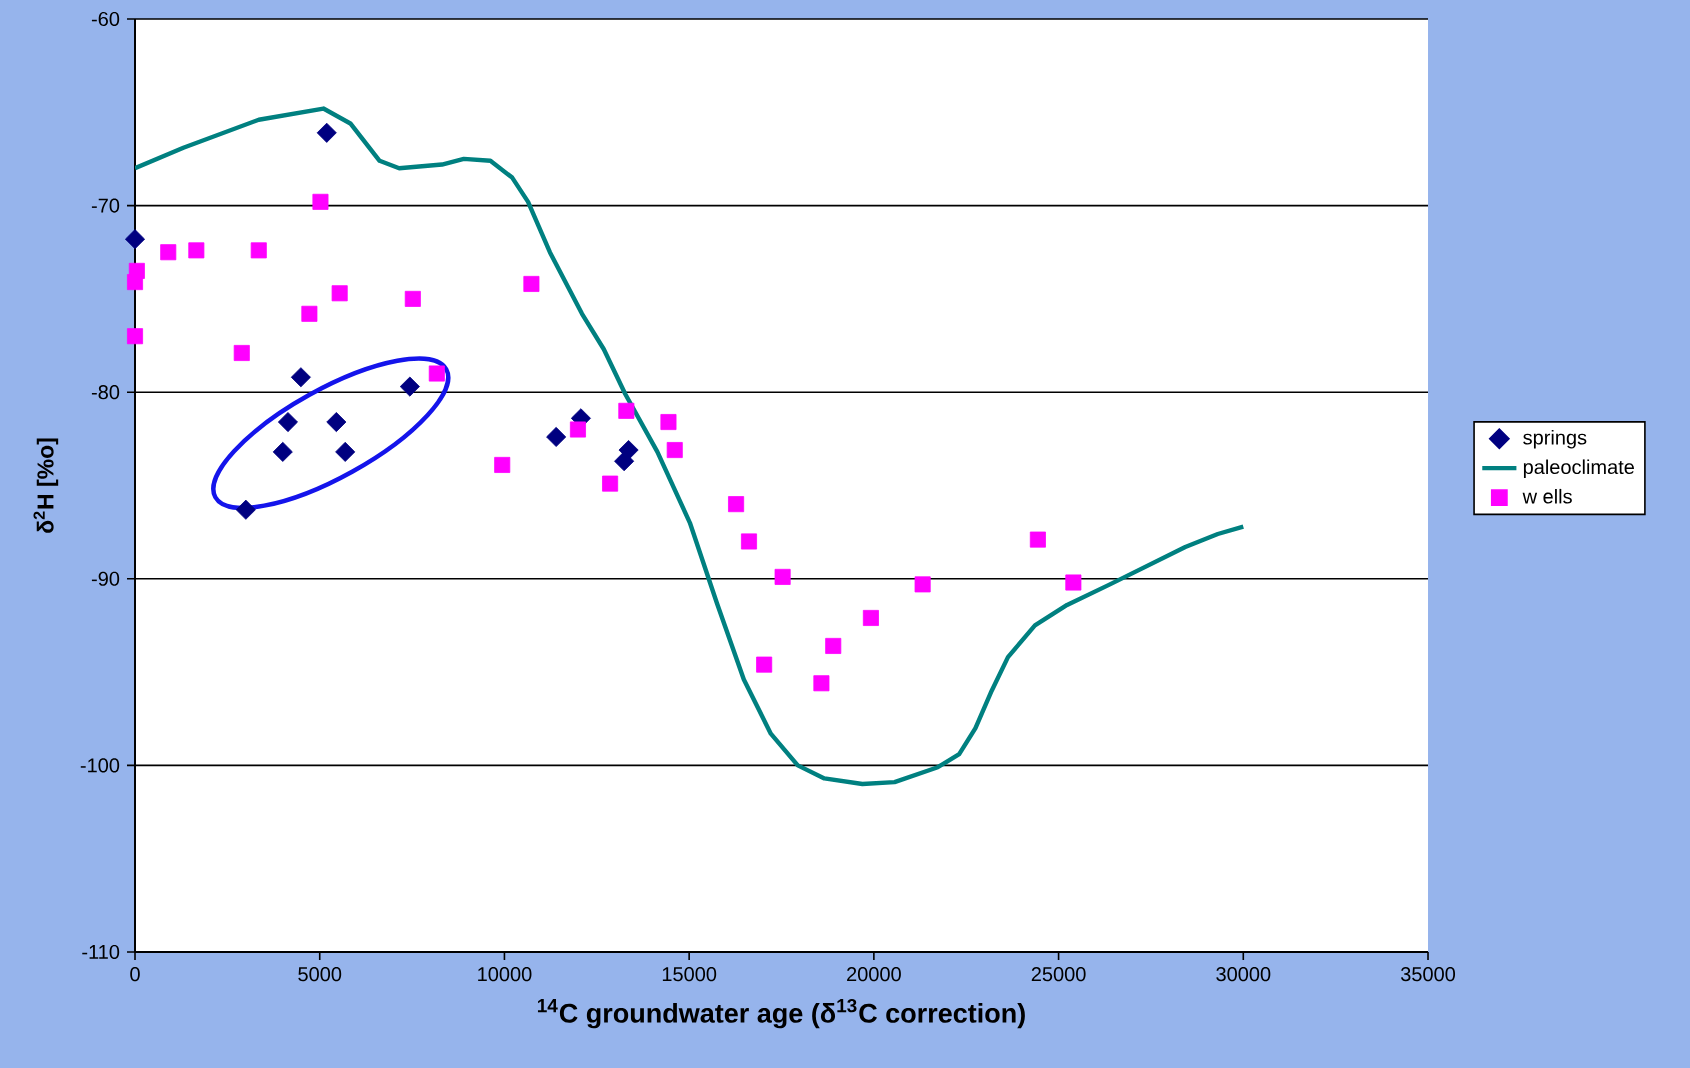 This screenshot has height=1068, width=1690. What do you see at coordinates (689, 974) in the screenshot?
I see `x-tick-label: 15000` at bounding box center [689, 974].